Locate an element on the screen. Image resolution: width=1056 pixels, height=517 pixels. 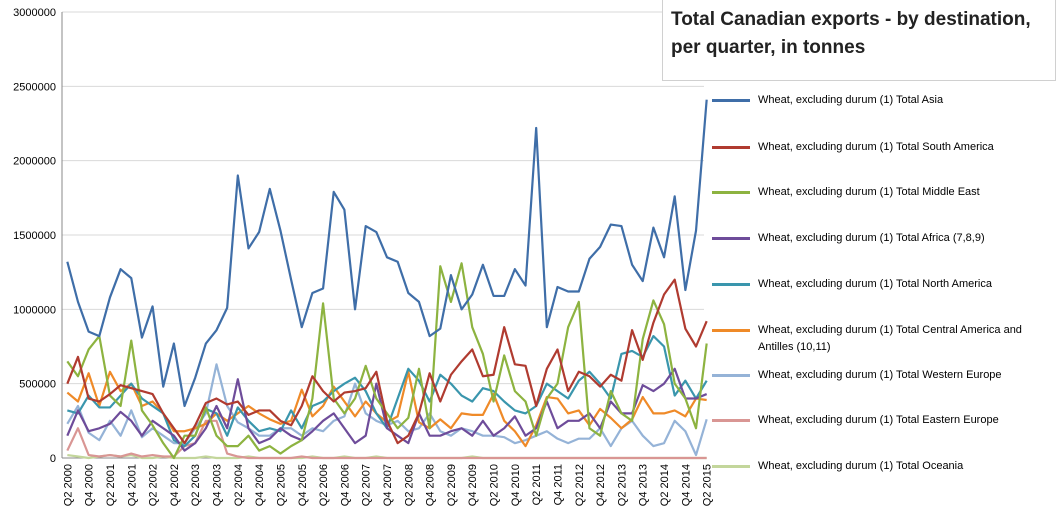
x-tick-label: Q2 2007 is located at coordinates (367, 485).